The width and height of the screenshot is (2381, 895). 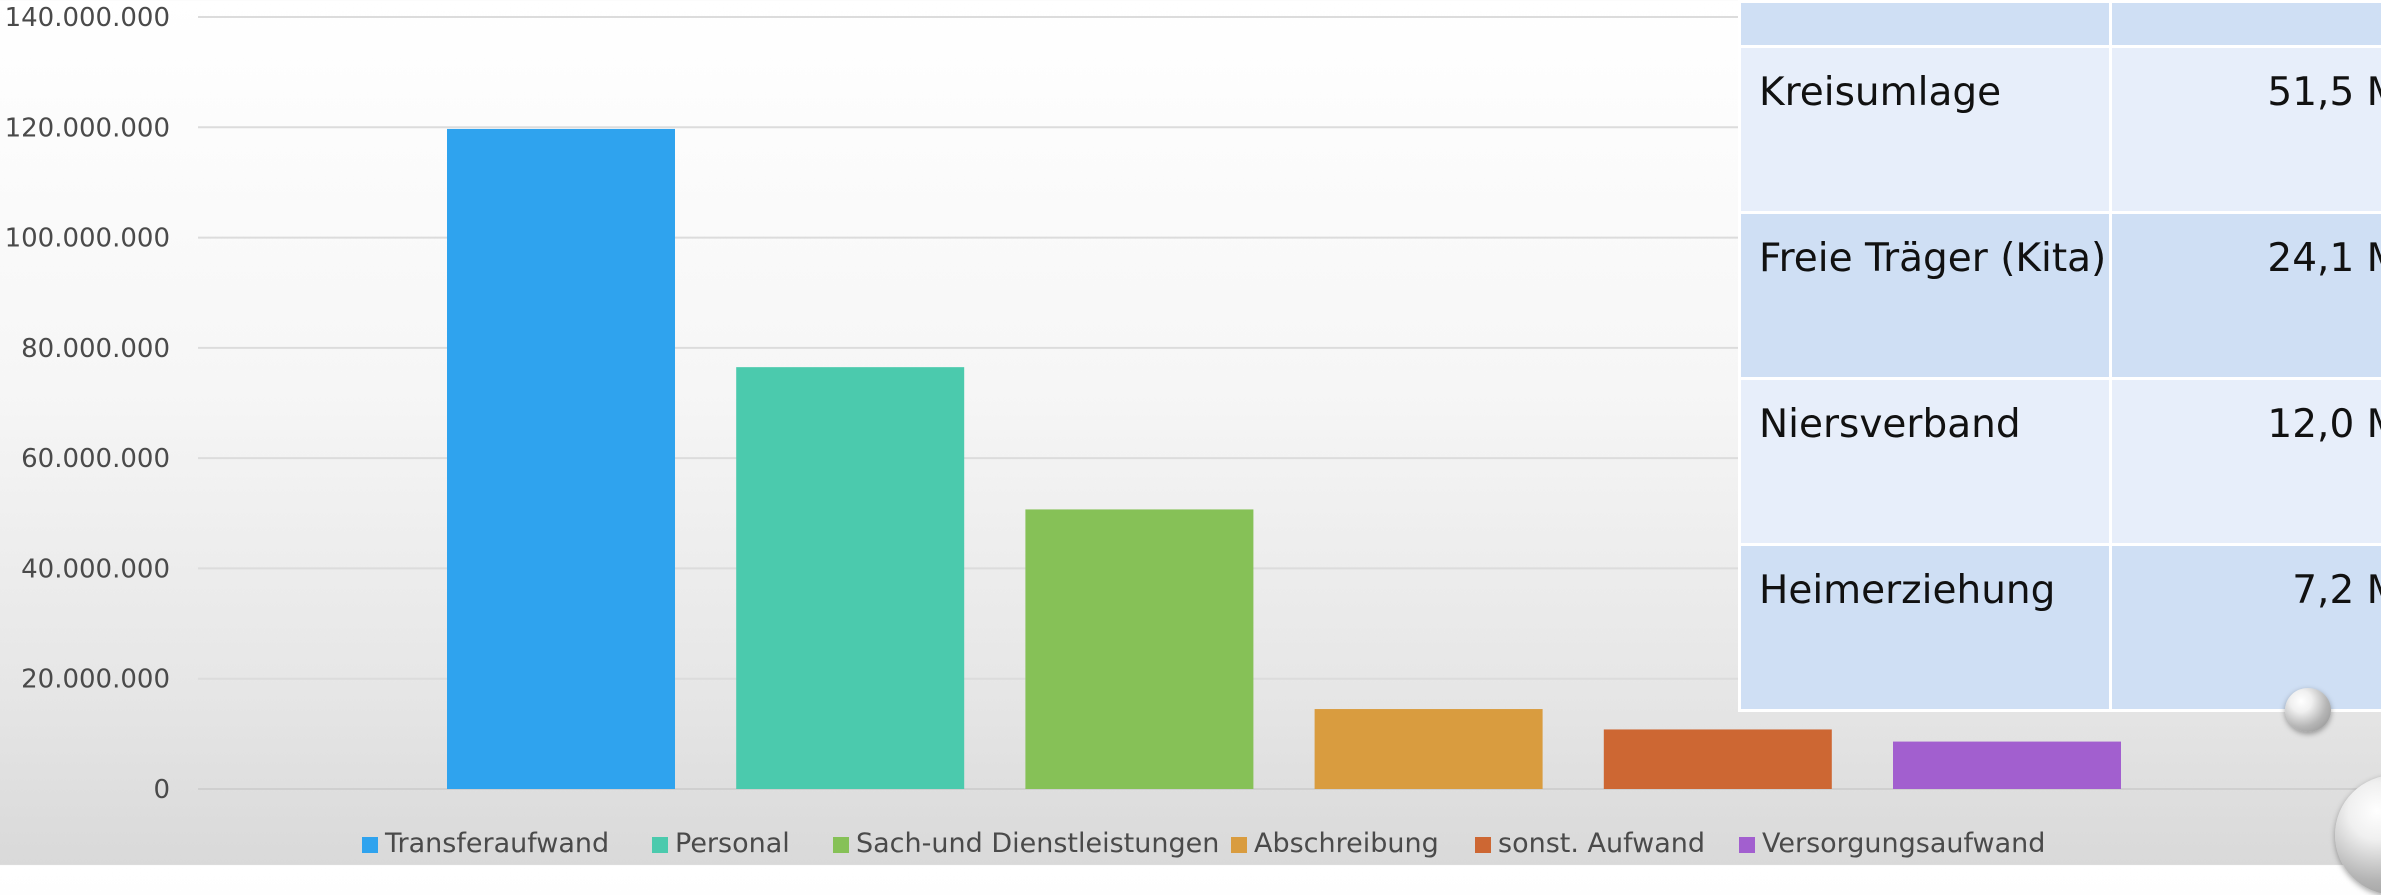 What do you see at coordinates (1903, 843) in the screenshot?
I see `legend-label: Versorgungsaufwand` at bounding box center [1903, 843].